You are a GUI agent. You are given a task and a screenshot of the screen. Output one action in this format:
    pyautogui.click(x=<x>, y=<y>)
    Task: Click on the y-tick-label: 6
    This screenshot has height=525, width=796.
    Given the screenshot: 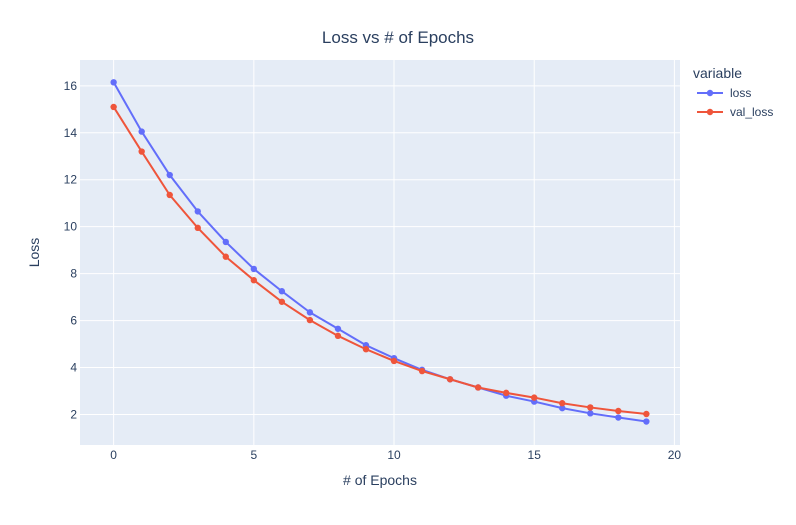 What is the action you would take?
    pyautogui.click(x=73, y=321)
    